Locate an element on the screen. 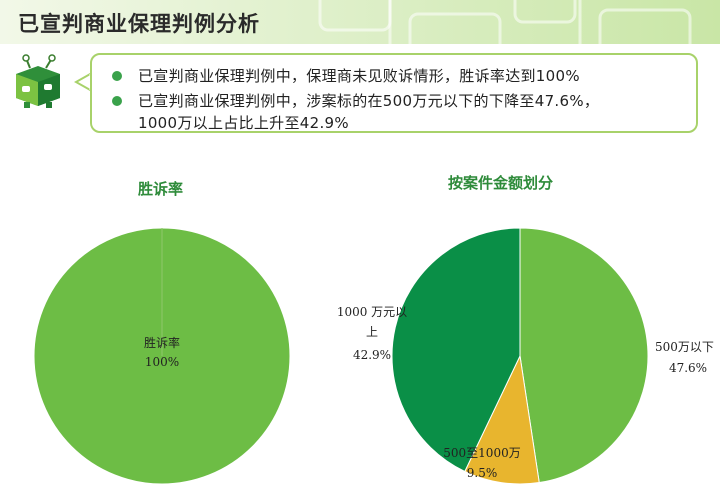 The width and height of the screenshot is (720, 498). mascot-icon is located at coordinates (38, 81).